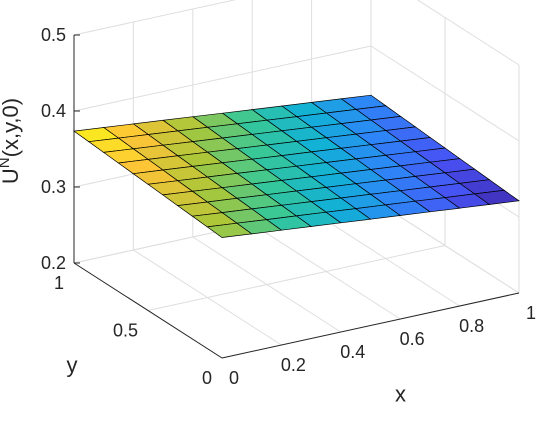  Describe the element at coordinates (11, 127) in the screenshot. I see `z-axis-title-args: (x,y,0)` at that location.